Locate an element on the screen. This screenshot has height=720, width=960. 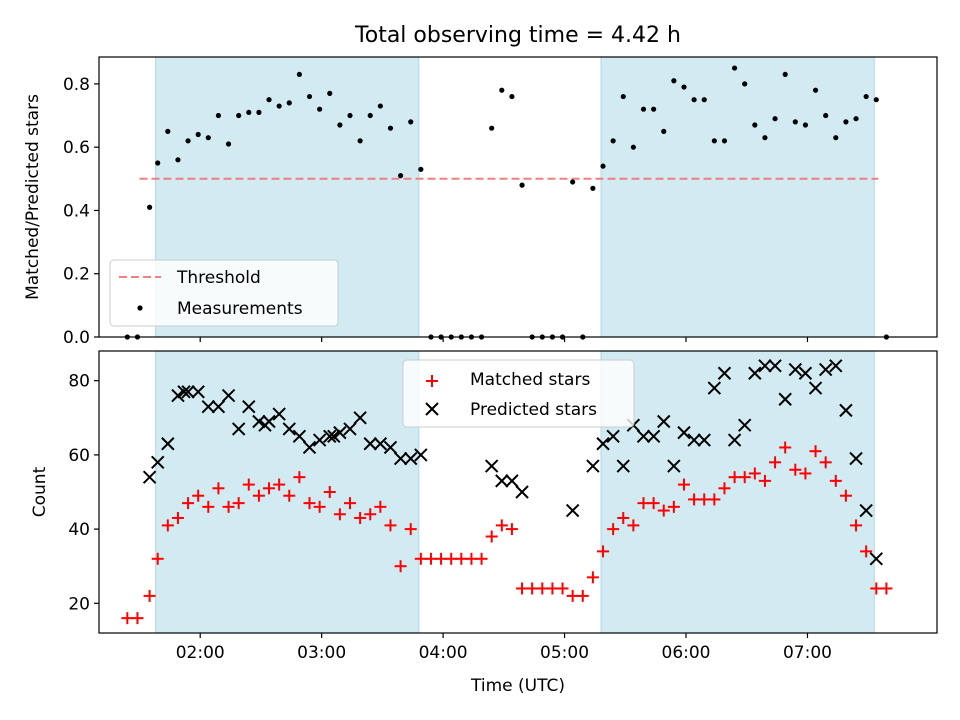
count-legend-box is located at coordinates (518, 393).